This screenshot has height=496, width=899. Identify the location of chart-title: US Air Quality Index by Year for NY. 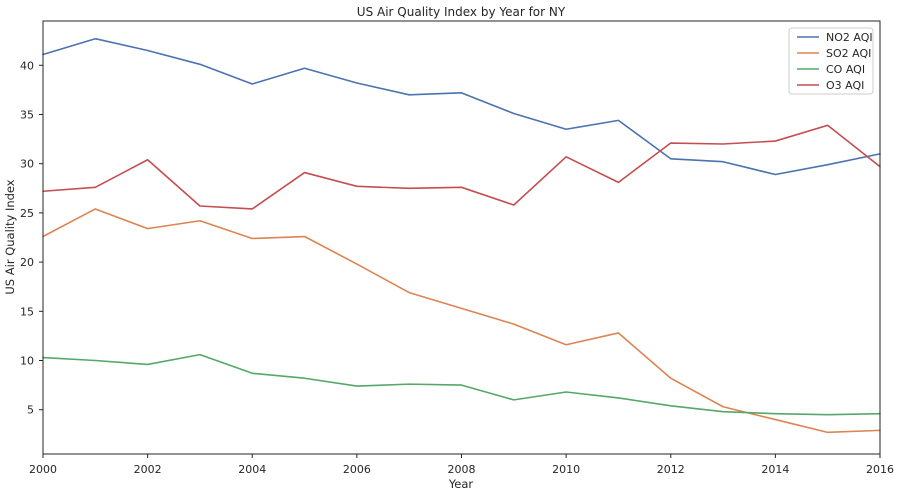
(461, 12).